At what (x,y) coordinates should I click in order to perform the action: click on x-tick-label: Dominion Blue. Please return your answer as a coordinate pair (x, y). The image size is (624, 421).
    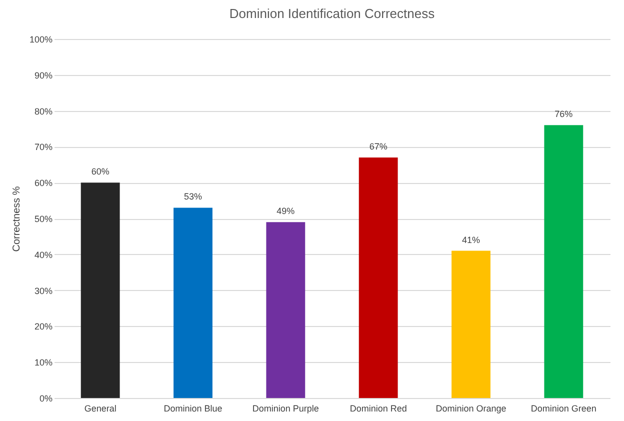
    Looking at the image, I should click on (193, 409).